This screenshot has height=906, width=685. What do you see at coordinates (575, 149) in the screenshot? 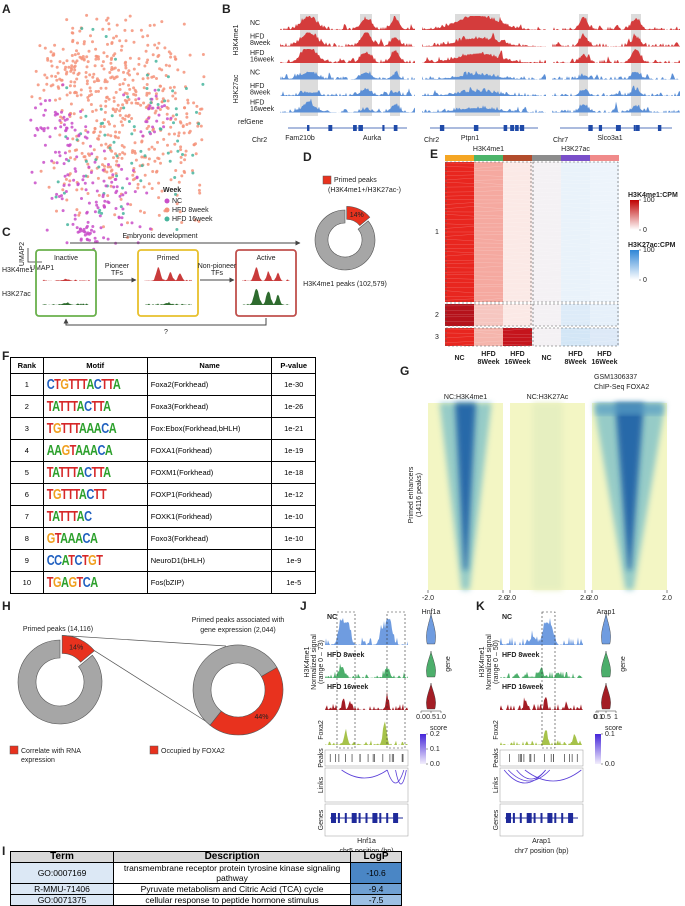
I see `group-label: H3K27ac` at bounding box center [575, 149].